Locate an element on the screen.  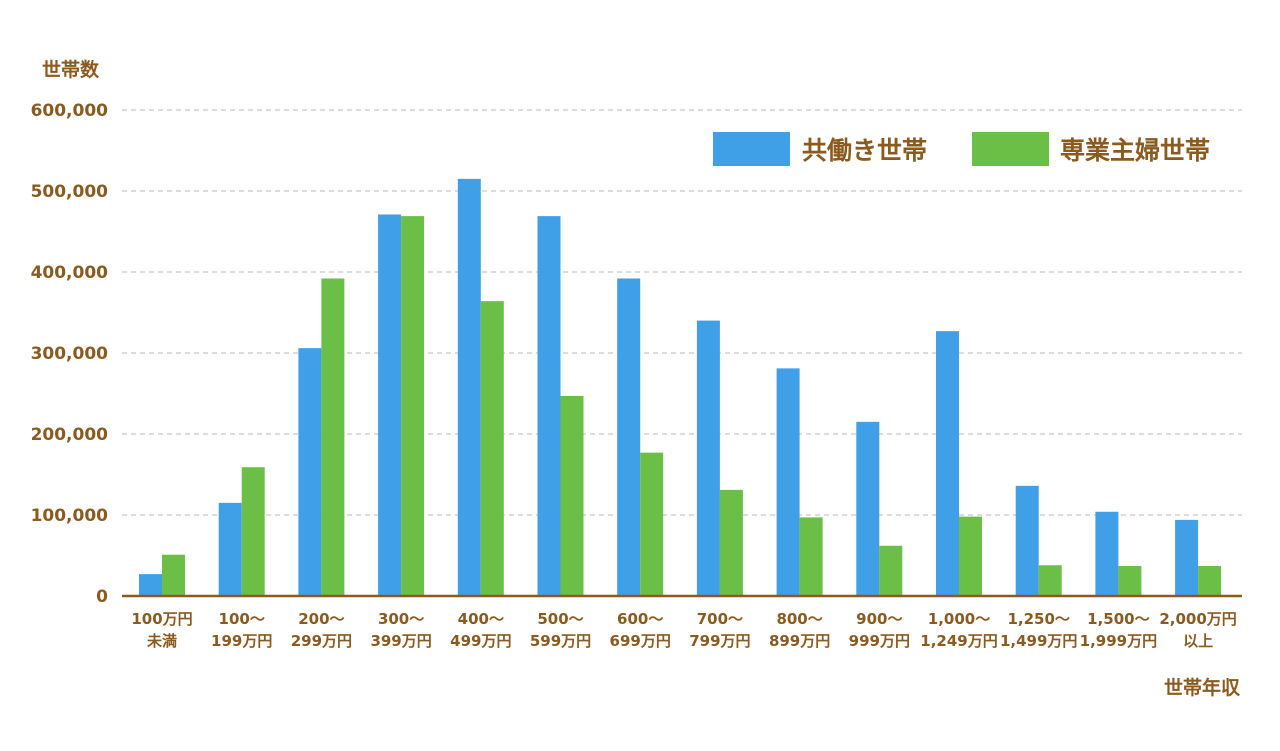
x-tick-label: 1,500〜 is located at coordinates (1118, 619).